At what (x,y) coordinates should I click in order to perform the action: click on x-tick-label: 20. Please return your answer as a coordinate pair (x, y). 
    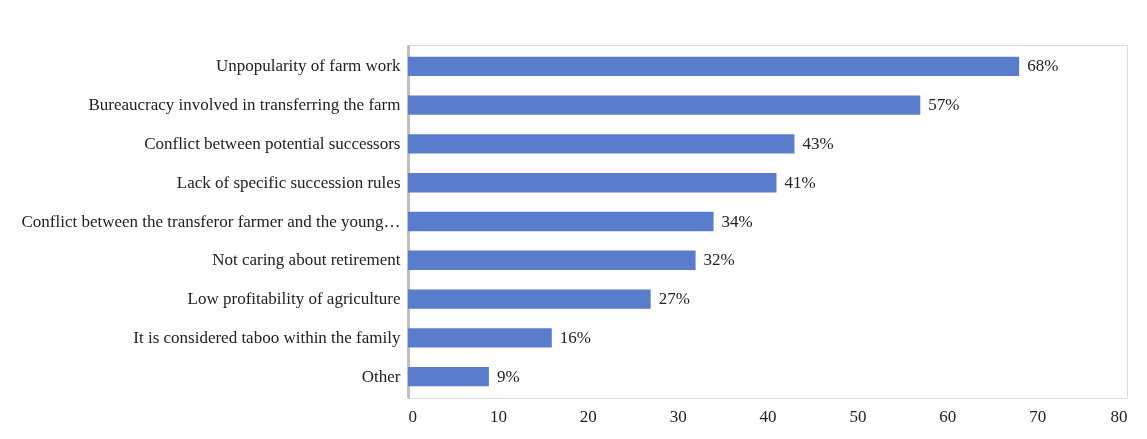
    Looking at the image, I should click on (588, 416).